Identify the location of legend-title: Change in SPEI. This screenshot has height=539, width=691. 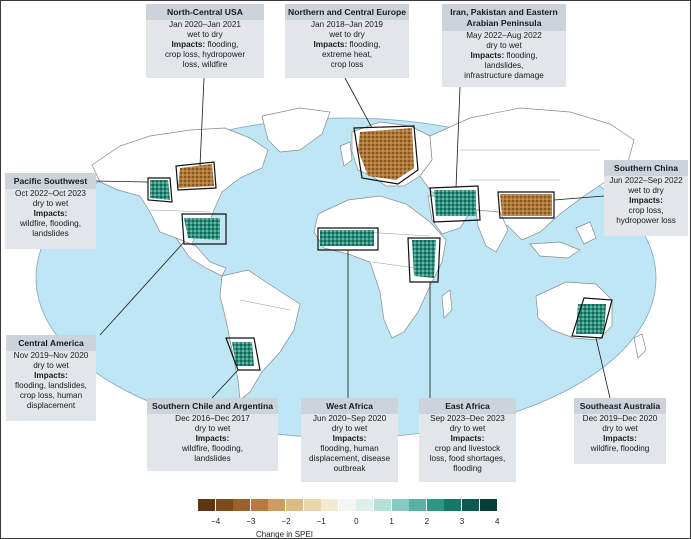
(284, 534).